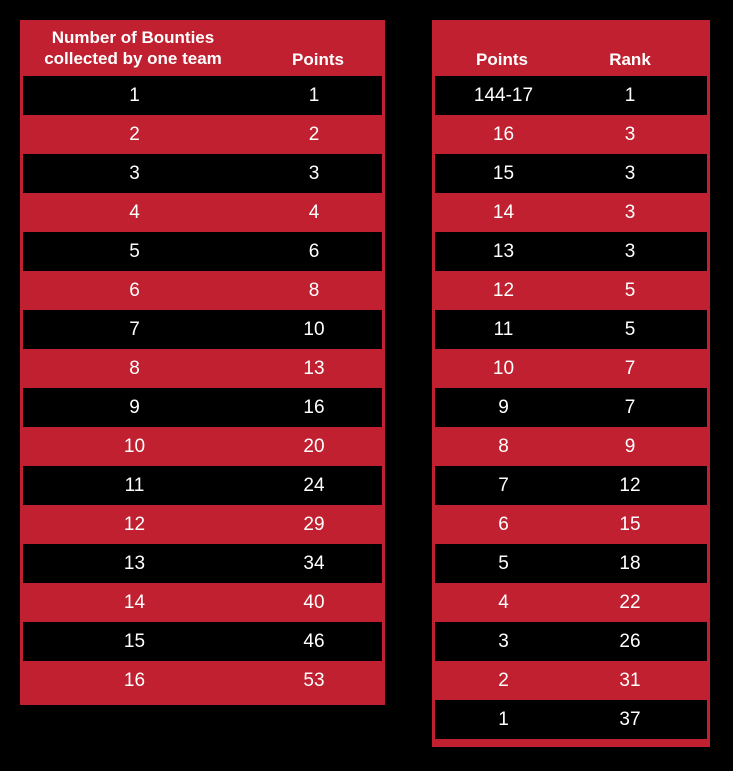 The image size is (733, 771). I want to click on table-row: 16 53, so click(202, 680).